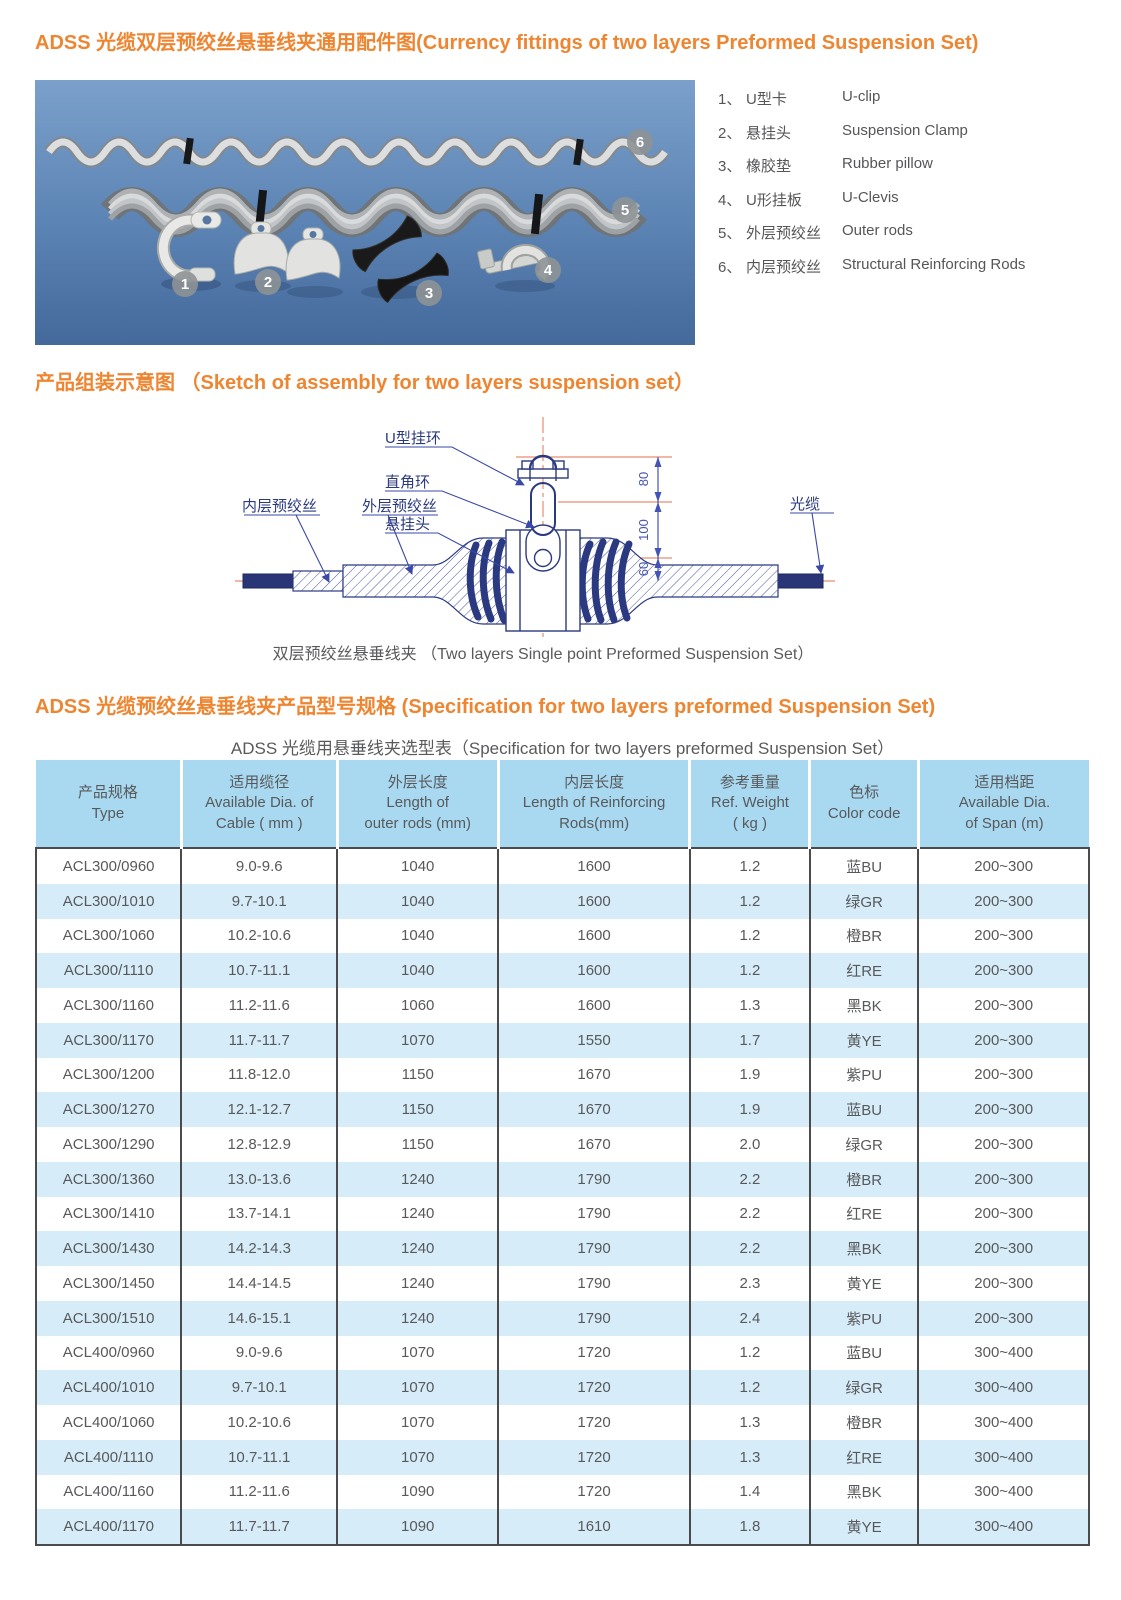 The width and height of the screenshot is (1121, 1600). Describe the element at coordinates (863, 1075) in the screenshot. I see `table-cell: 紫PU` at that location.